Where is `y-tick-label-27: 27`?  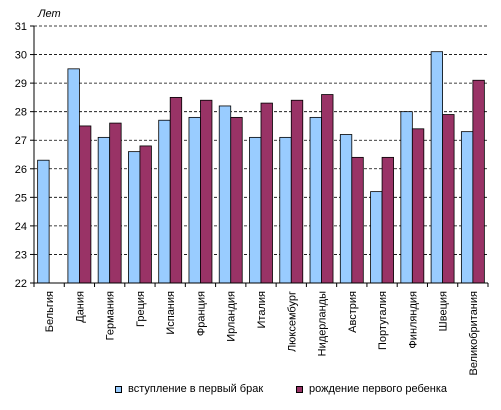 y-tick-label-27: 27 is located at coordinates (21, 141).